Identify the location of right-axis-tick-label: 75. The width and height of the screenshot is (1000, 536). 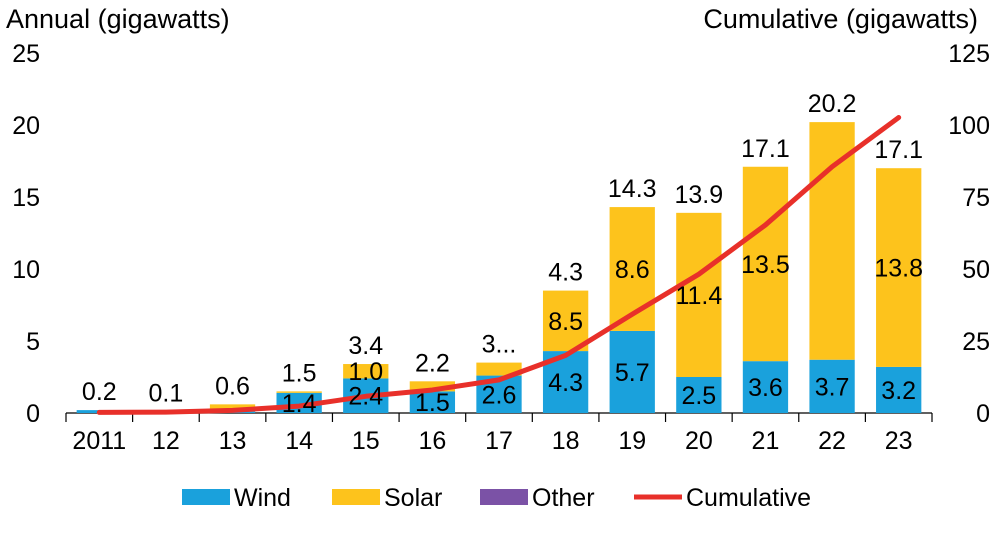
(976, 198).